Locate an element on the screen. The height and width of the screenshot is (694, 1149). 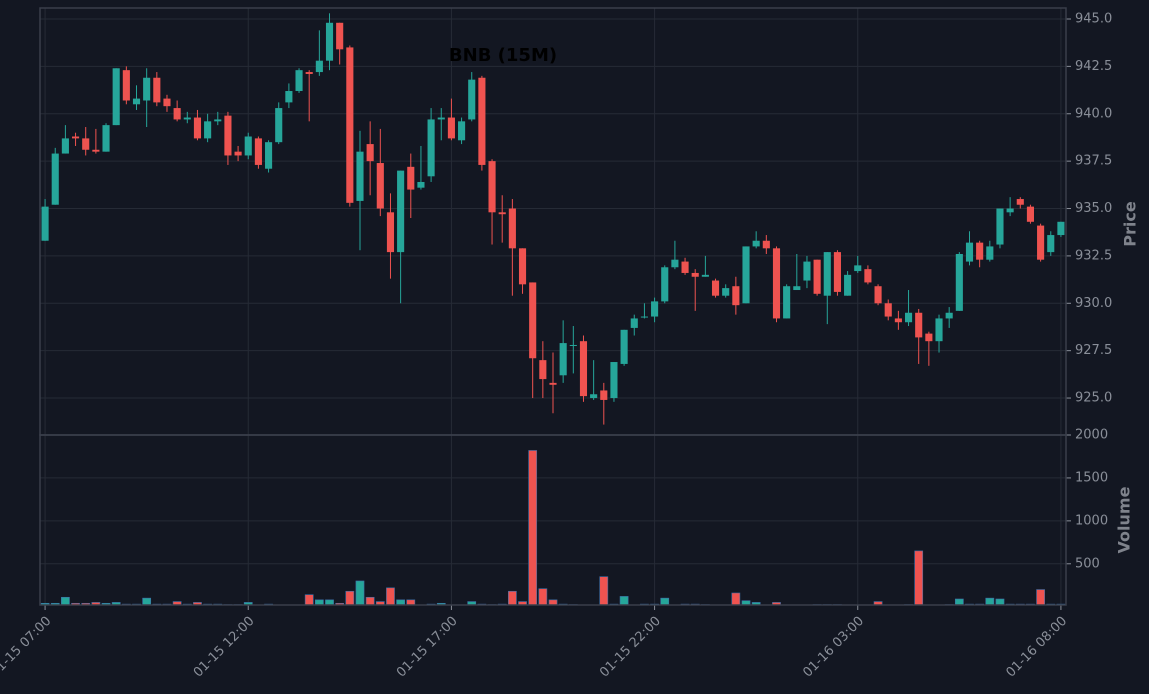
x-tick-label: 01-15 22:00 is located at coordinates (630, 647).